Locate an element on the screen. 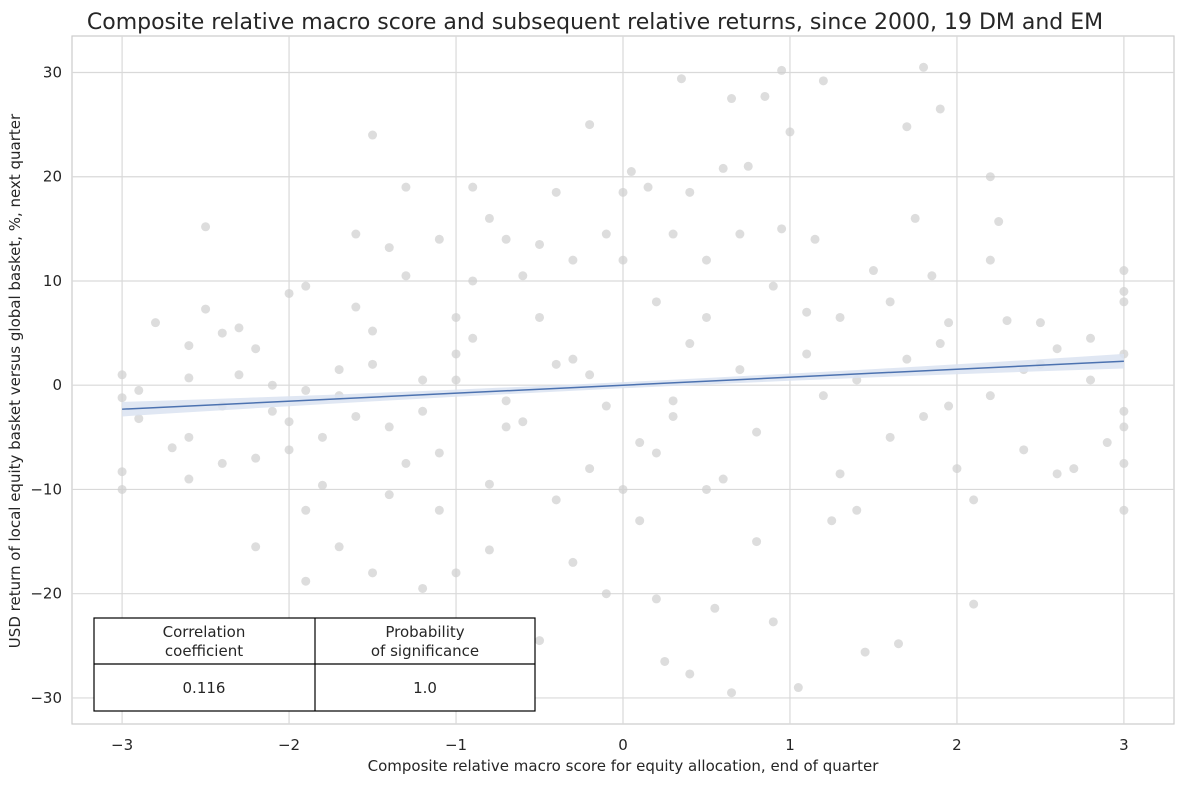 This screenshot has width=1184, height=788. y-tick-label: 0 is located at coordinates (57, 385).